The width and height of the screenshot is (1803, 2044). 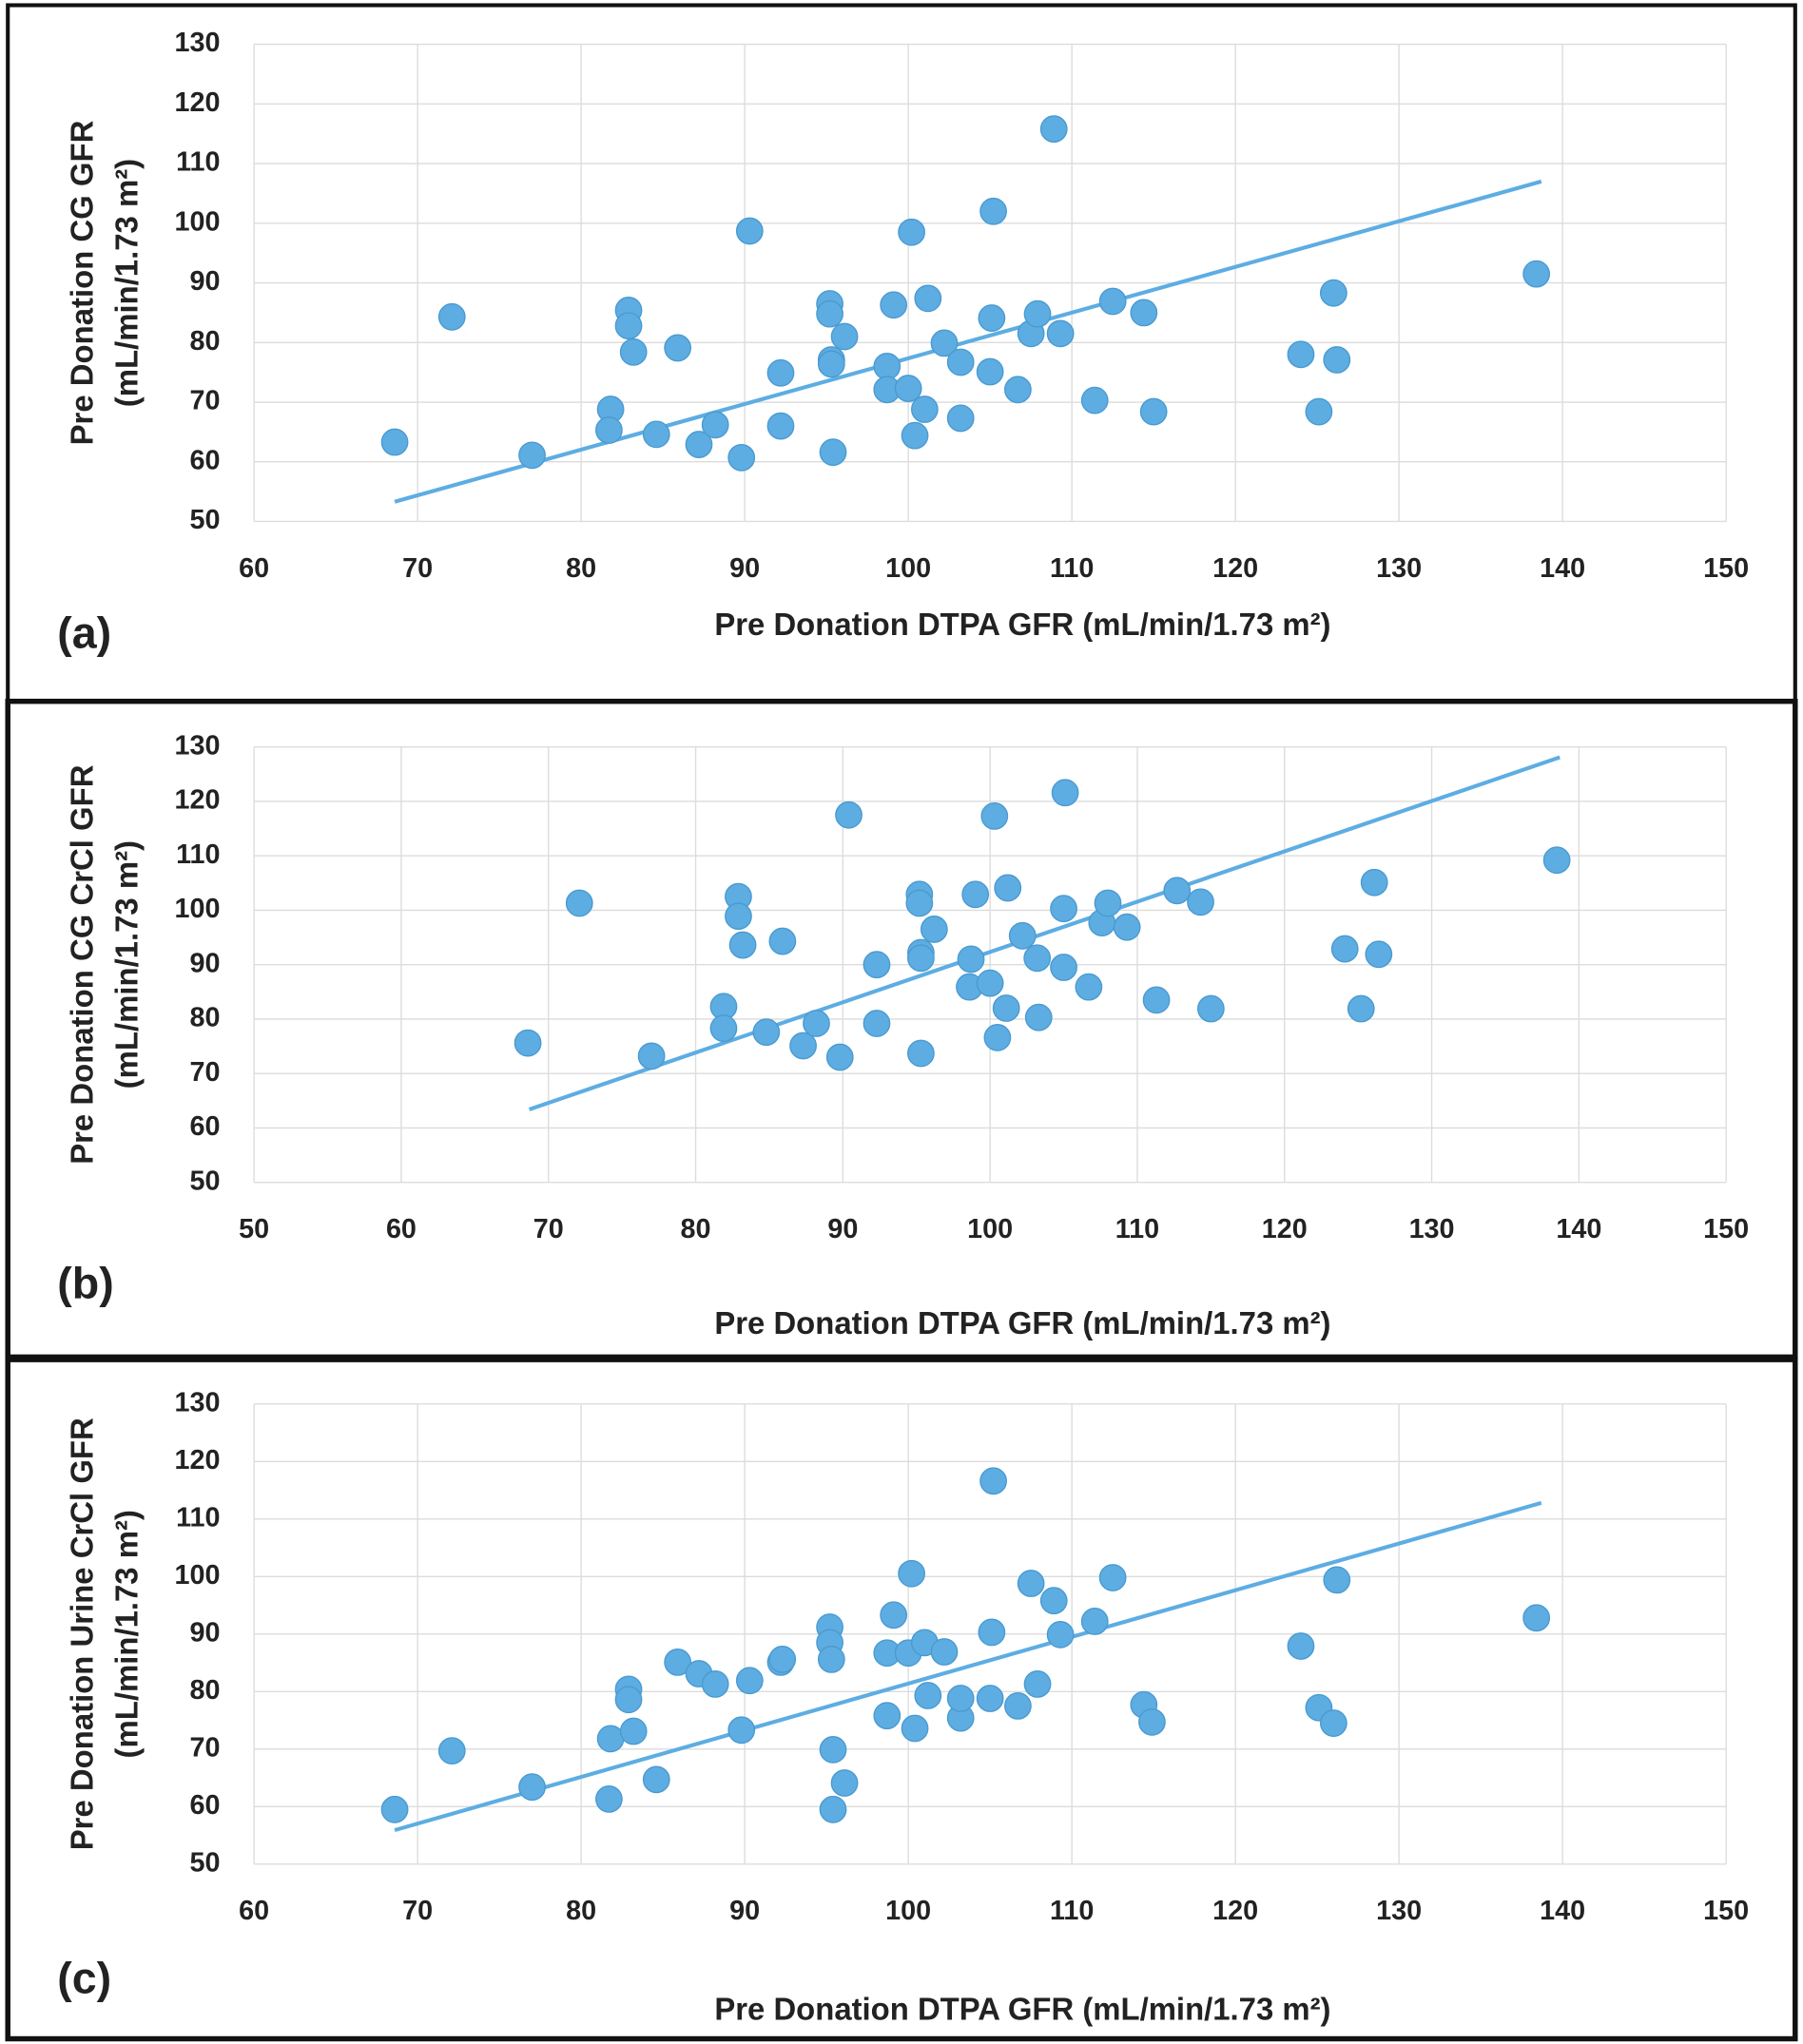 What do you see at coordinates (581, 568) in the screenshot?
I see `x-tick-label: 80` at bounding box center [581, 568].